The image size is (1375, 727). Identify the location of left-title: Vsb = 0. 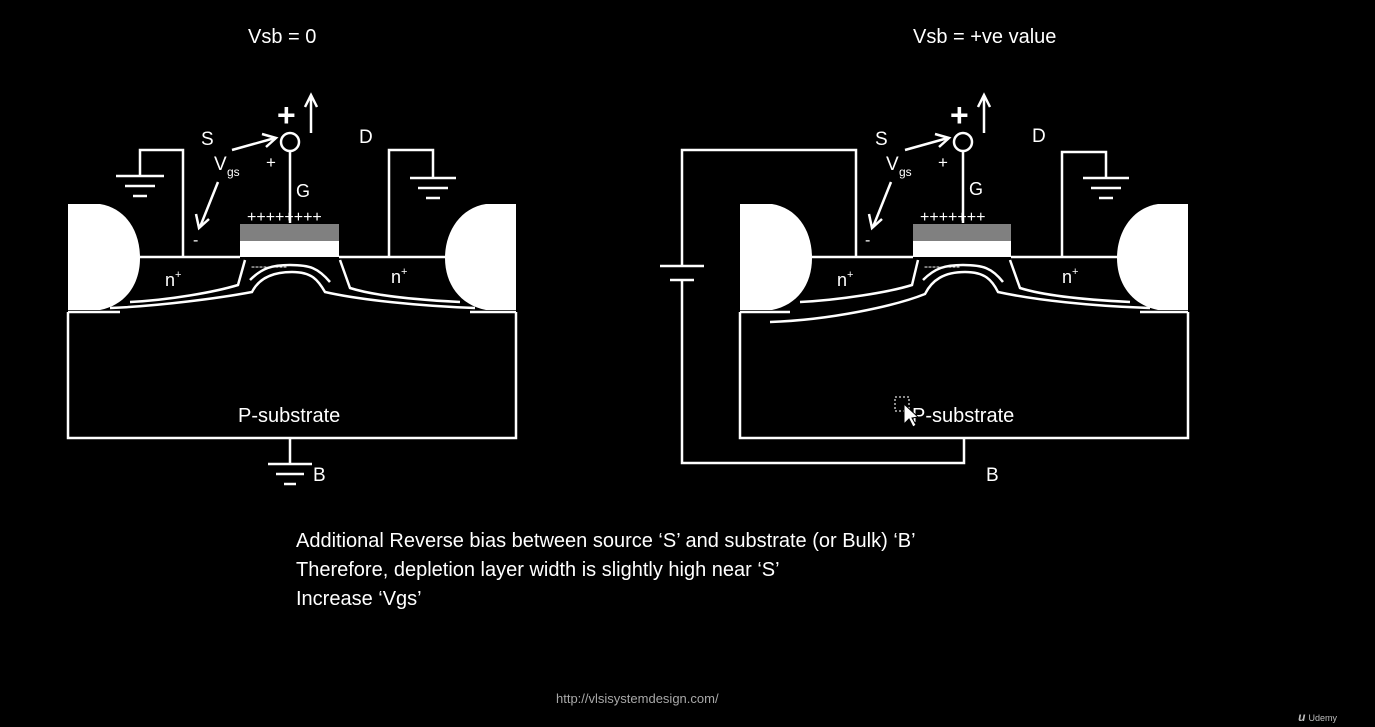
(282, 37).